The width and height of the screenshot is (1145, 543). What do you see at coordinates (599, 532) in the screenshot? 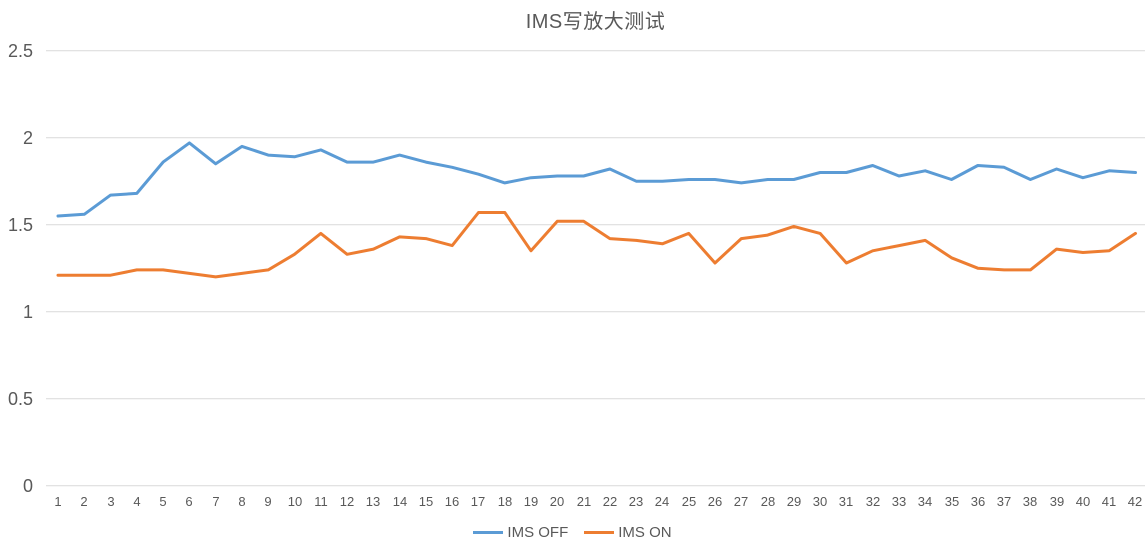
I see `legend-line-swatch-orange` at bounding box center [599, 532].